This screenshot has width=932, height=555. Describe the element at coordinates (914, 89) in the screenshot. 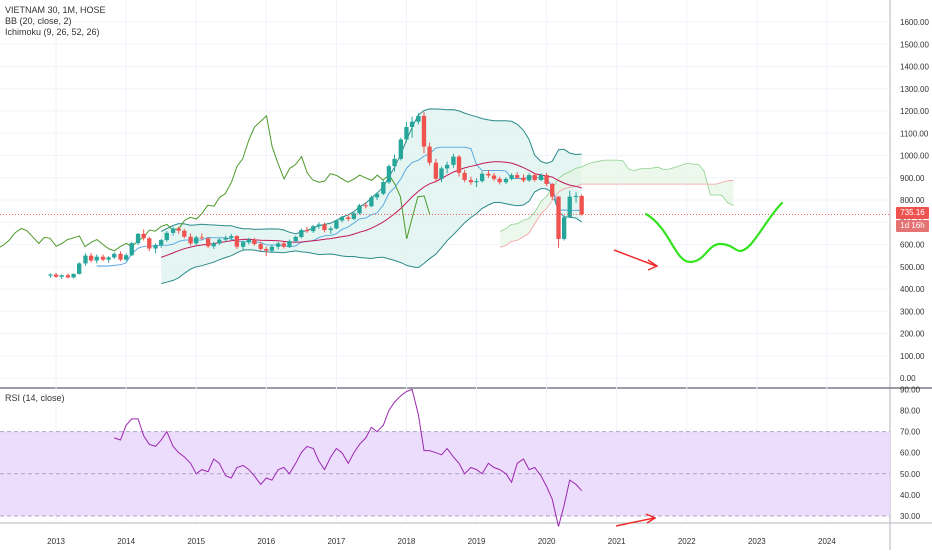

I see `price-tick-label: 1300.00` at that location.